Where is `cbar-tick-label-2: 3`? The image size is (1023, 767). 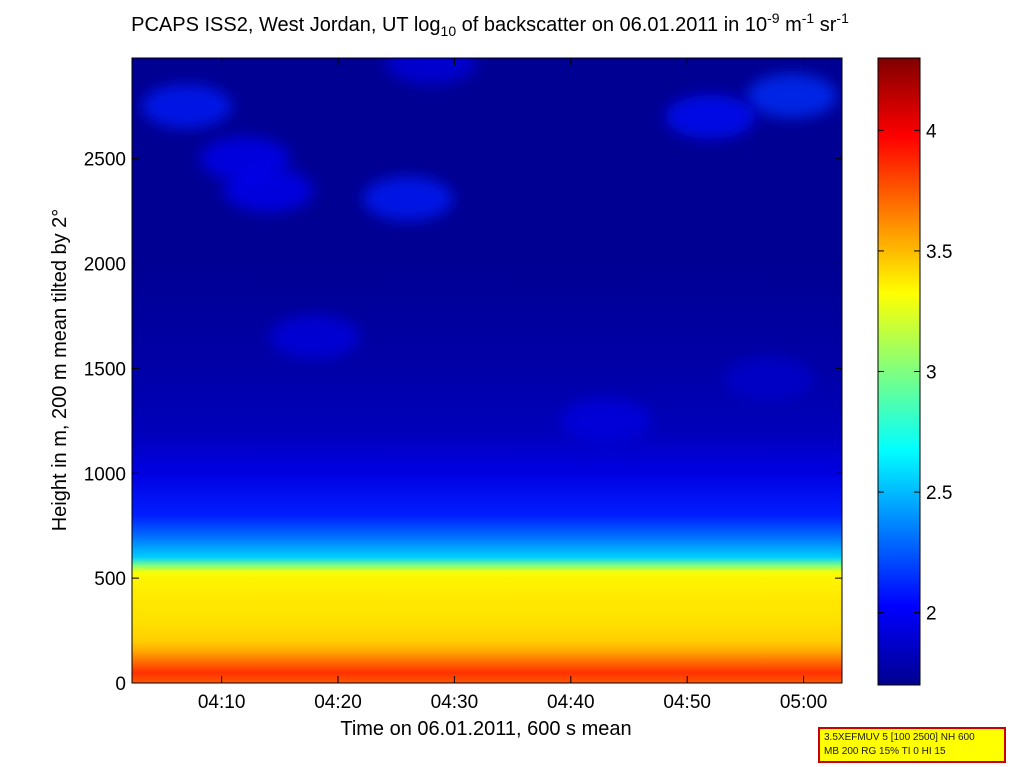 cbar-tick-label-2: 3 is located at coordinates (931, 373).